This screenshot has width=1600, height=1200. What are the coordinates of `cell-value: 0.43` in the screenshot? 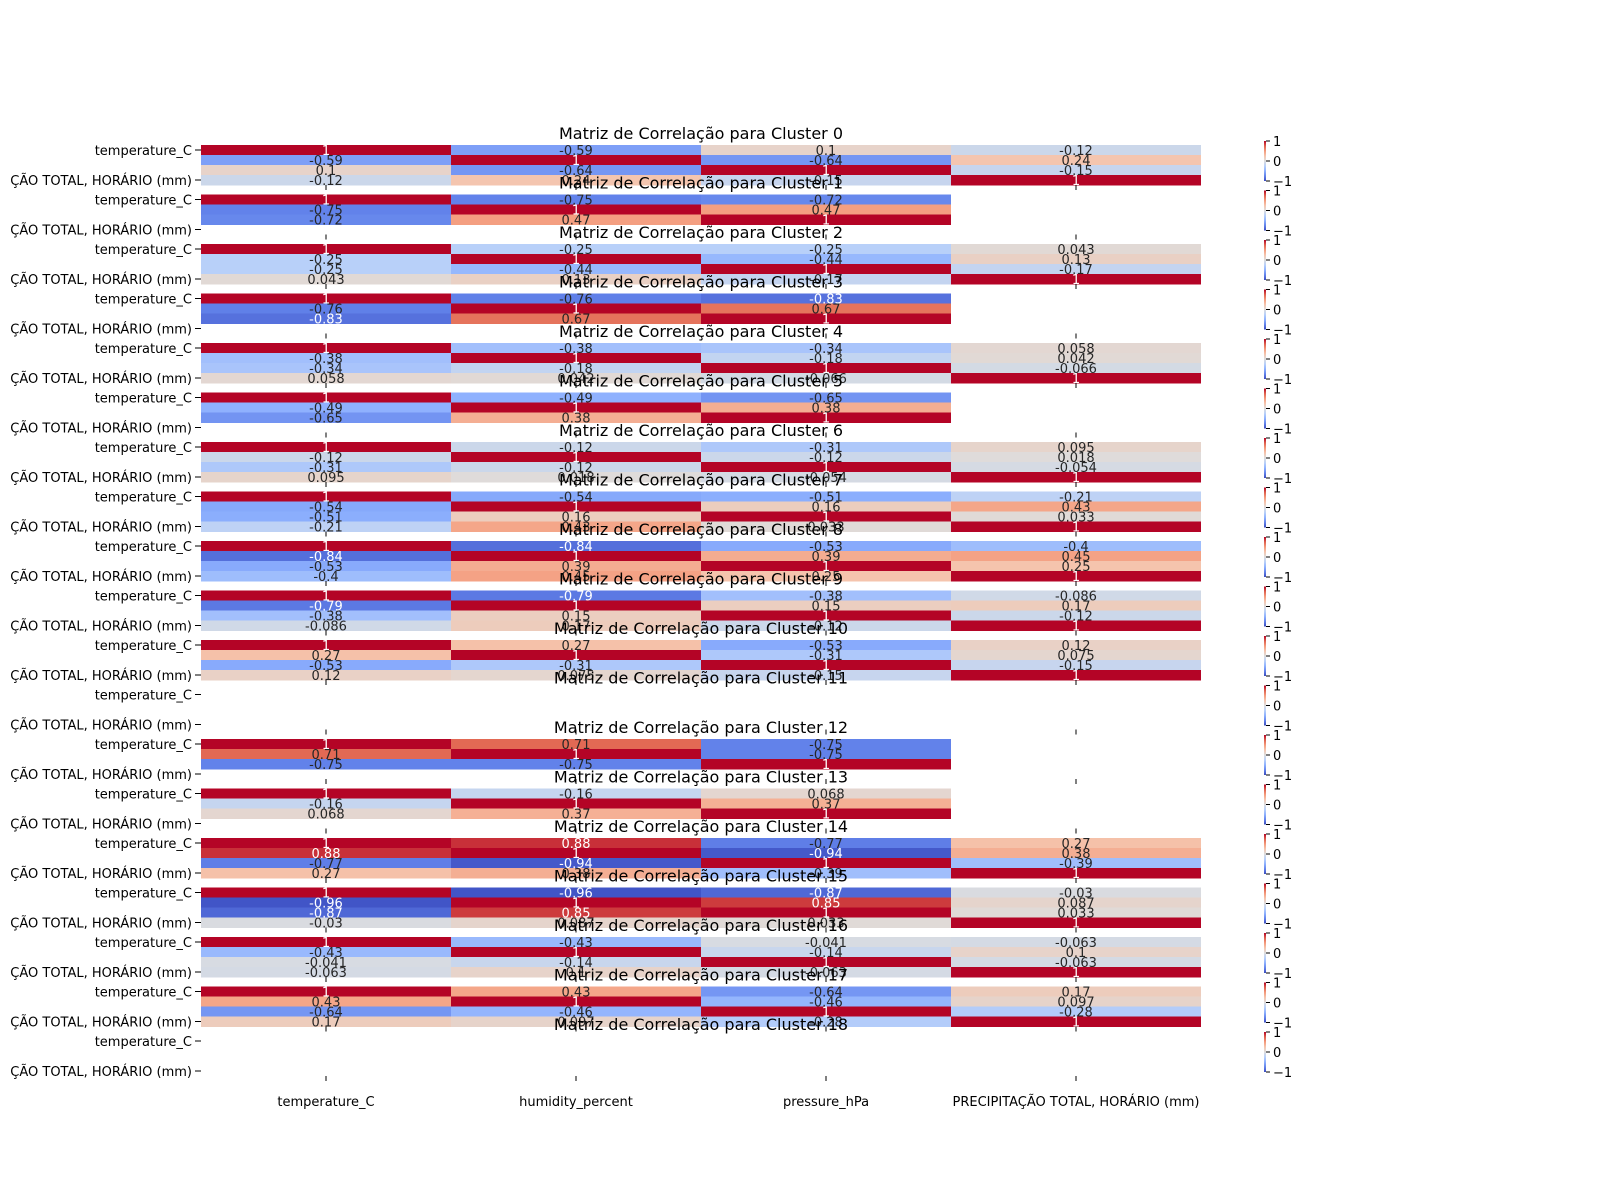 It's located at (576, 528).